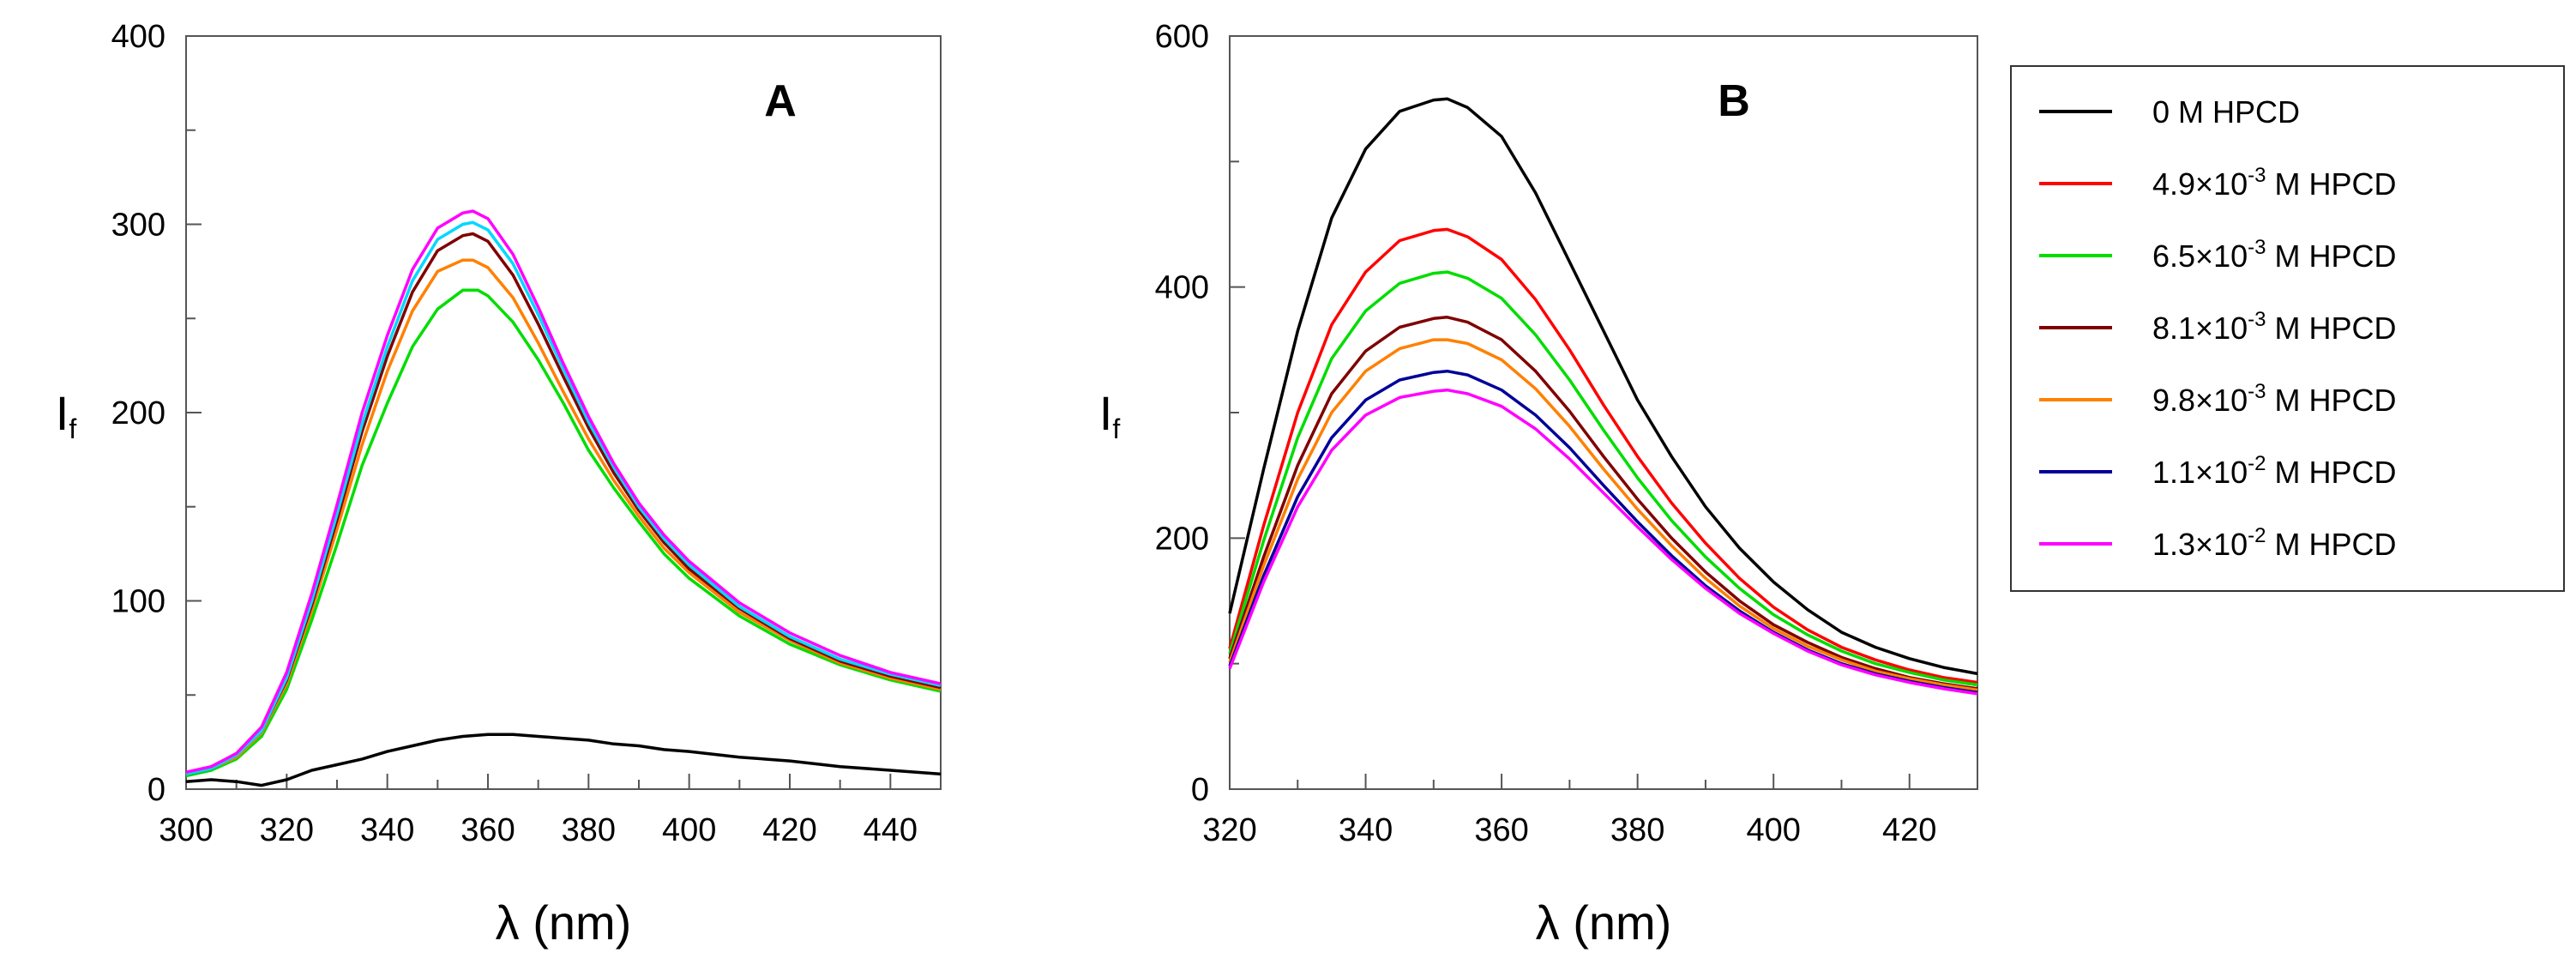  Describe the element at coordinates (564, 923) in the screenshot. I see `x-axis-title-a: λ (nm)` at that location.